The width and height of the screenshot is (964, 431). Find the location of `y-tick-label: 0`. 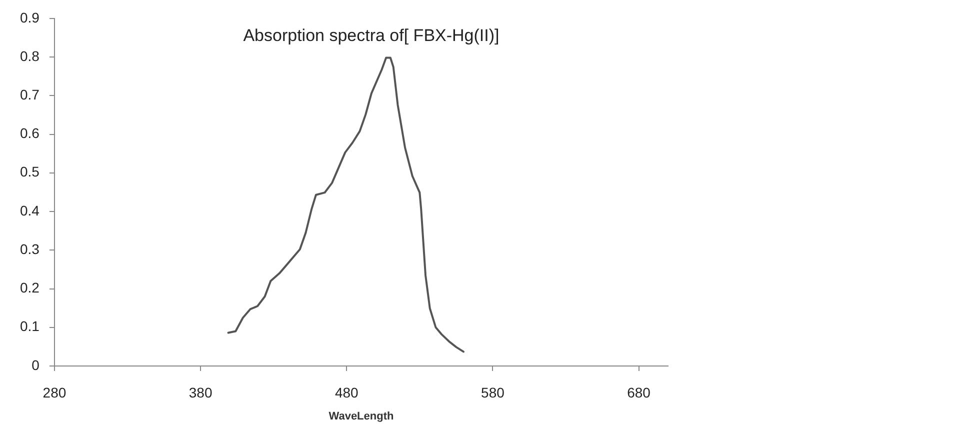

y-tick-label: 0 is located at coordinates (36, 364).